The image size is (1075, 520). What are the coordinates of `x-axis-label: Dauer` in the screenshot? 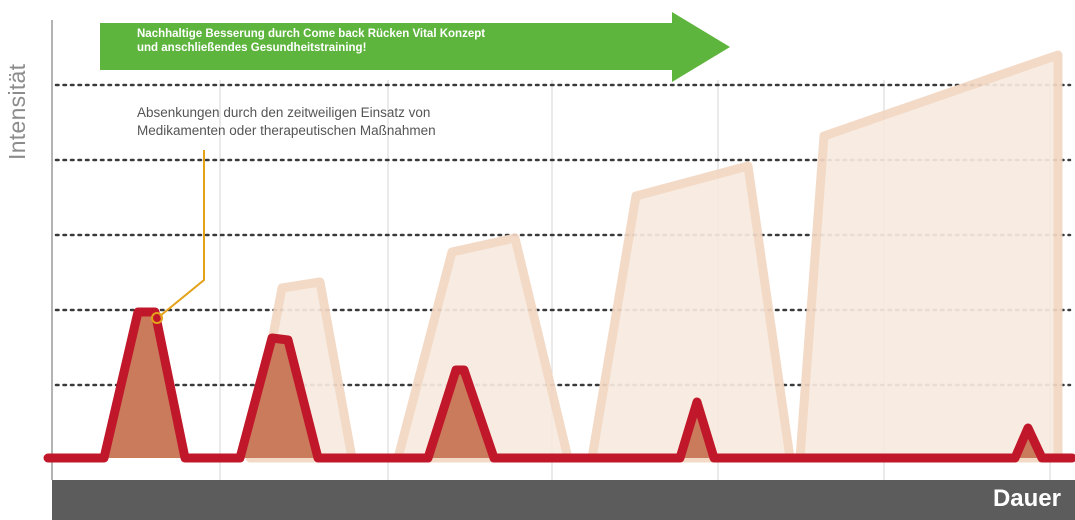 It's located at (1026, 498).